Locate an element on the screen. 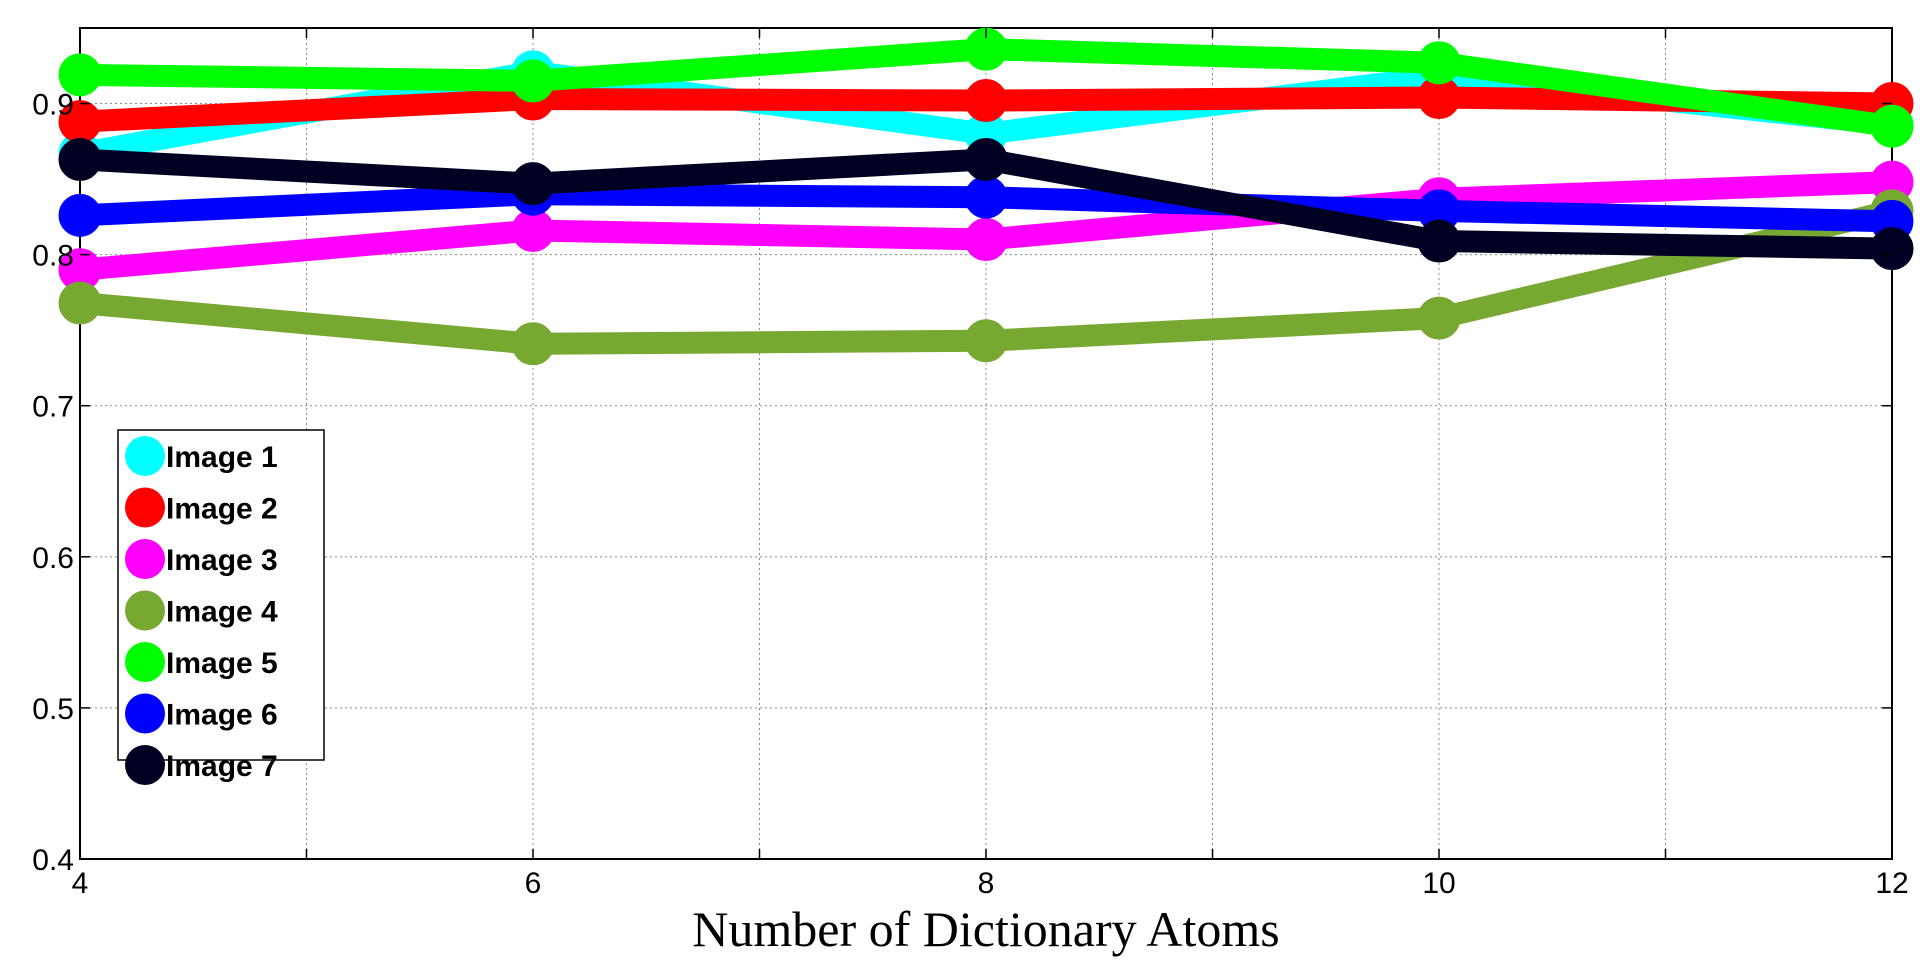 The image size is (1920, 962). y-tick-label: 0.9 is located at coordinates (53, 105).